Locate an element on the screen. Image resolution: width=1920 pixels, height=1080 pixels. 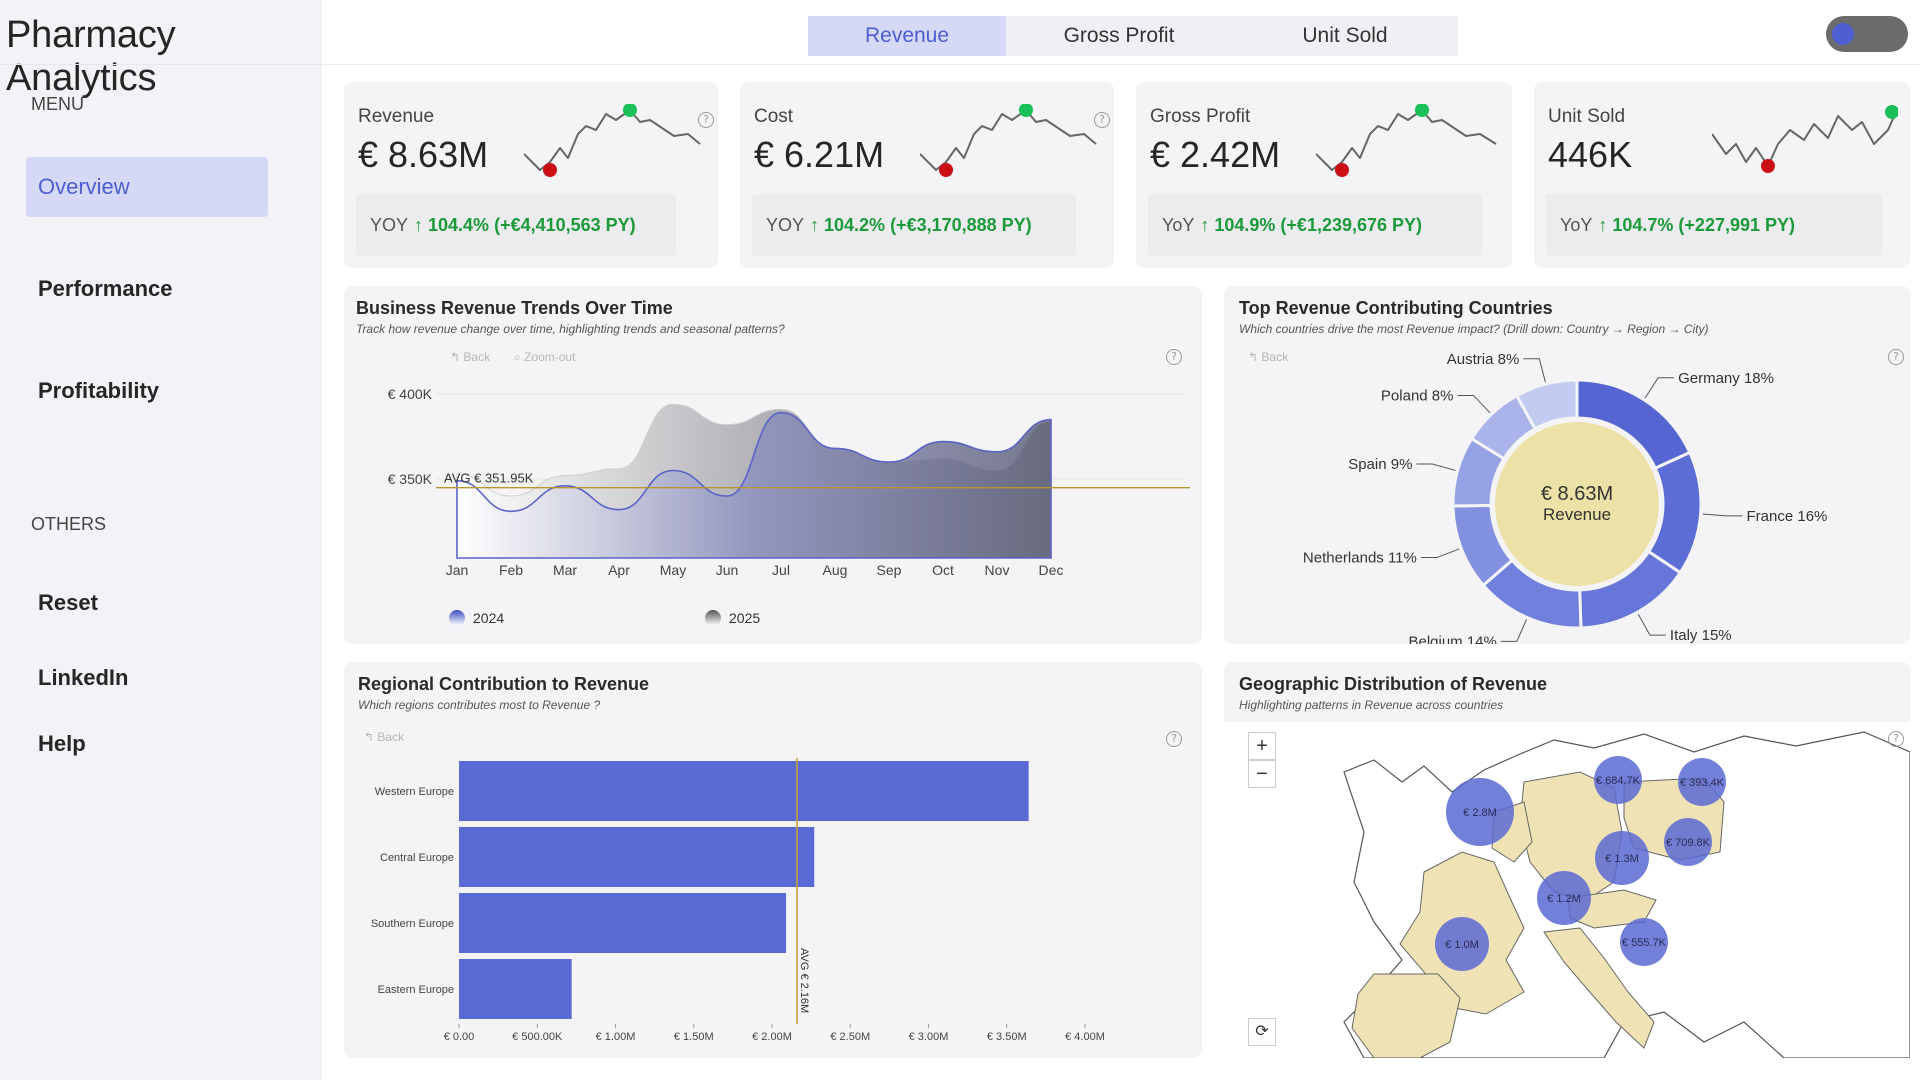
panel-title: Geographic Distribution of Revenue is located at coordinates (1393, 684).